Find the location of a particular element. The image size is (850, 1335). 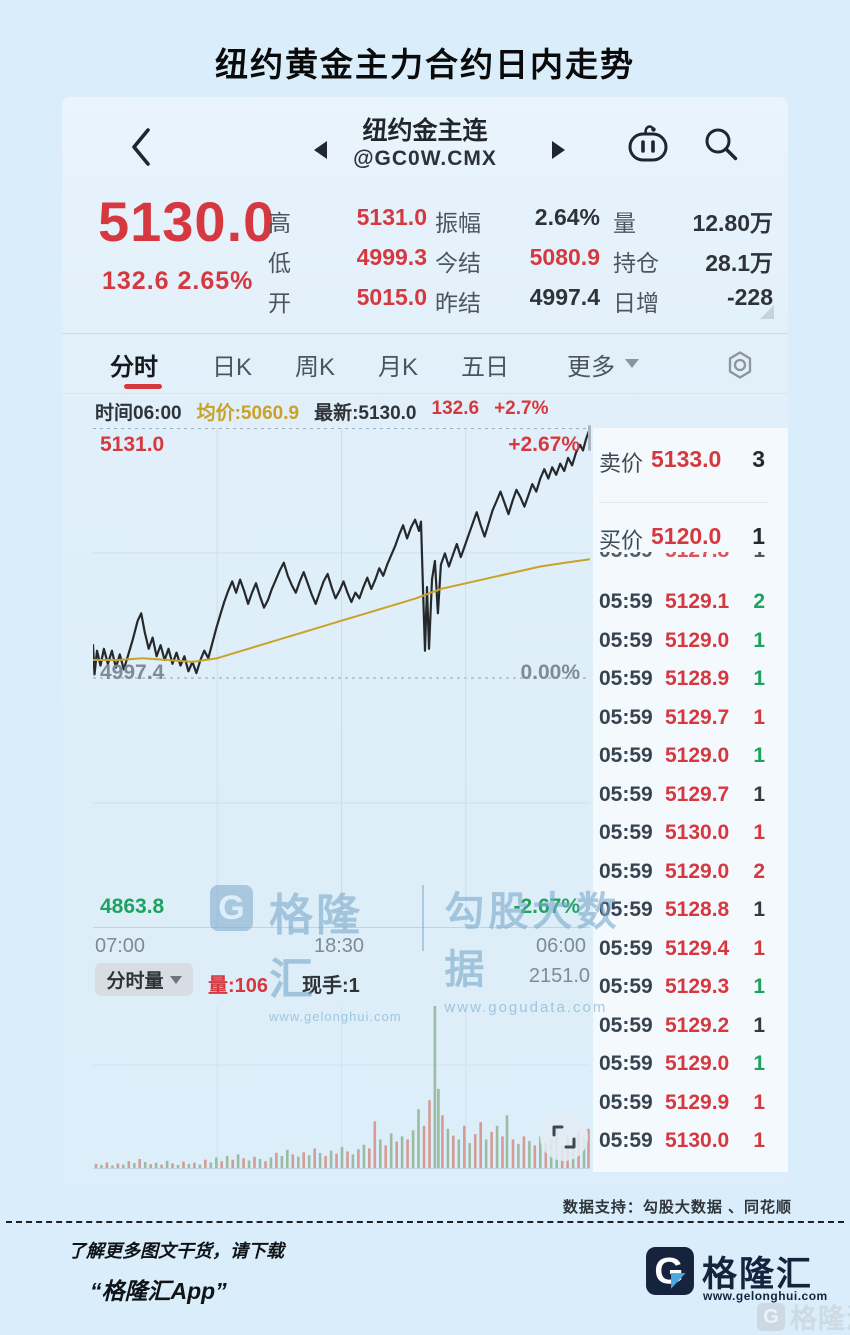

tab-monthly-k: 月K is located at coordinates (398, 367).